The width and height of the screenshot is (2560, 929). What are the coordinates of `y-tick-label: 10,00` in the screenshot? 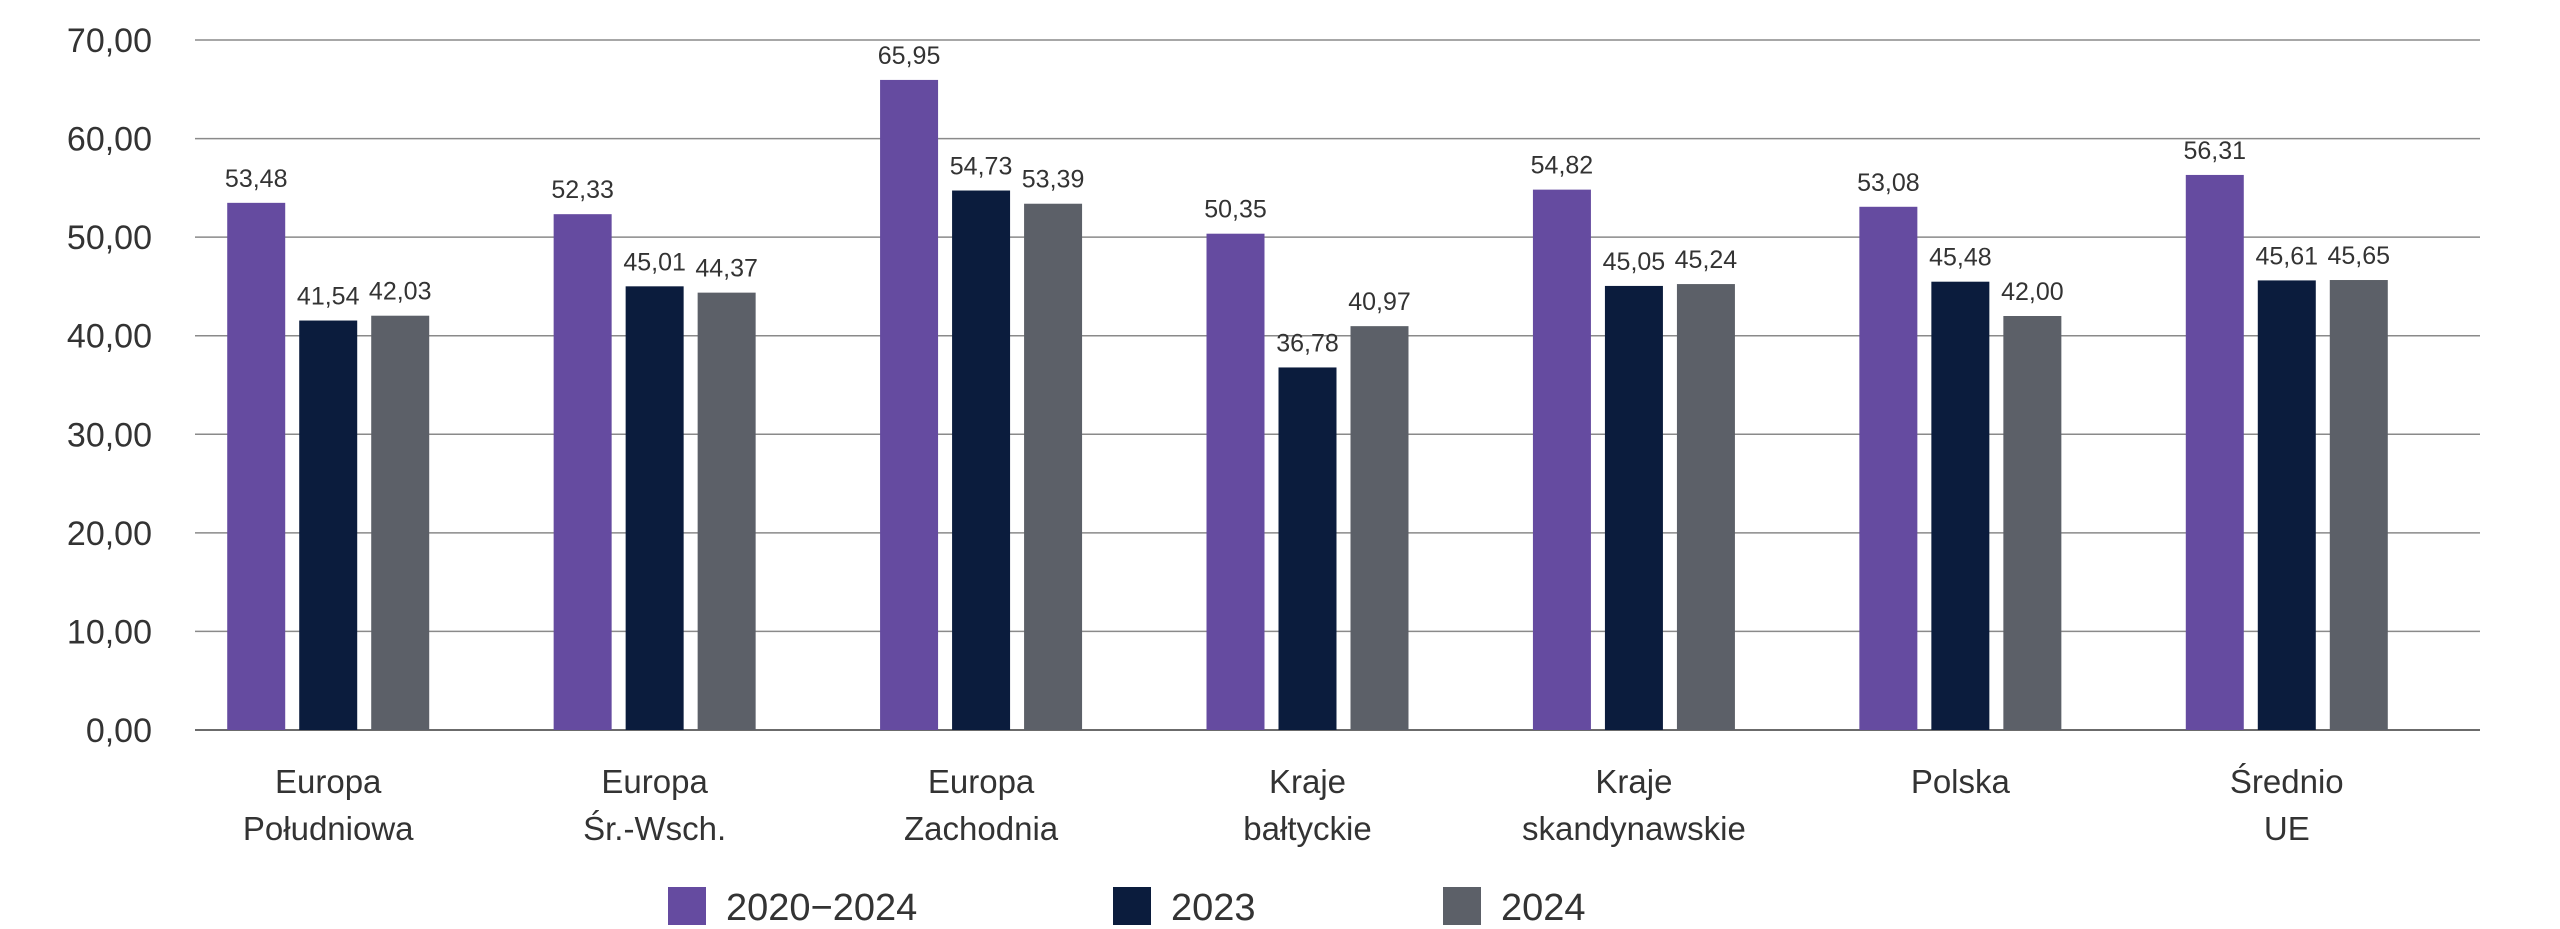 It's located at (109, 632).